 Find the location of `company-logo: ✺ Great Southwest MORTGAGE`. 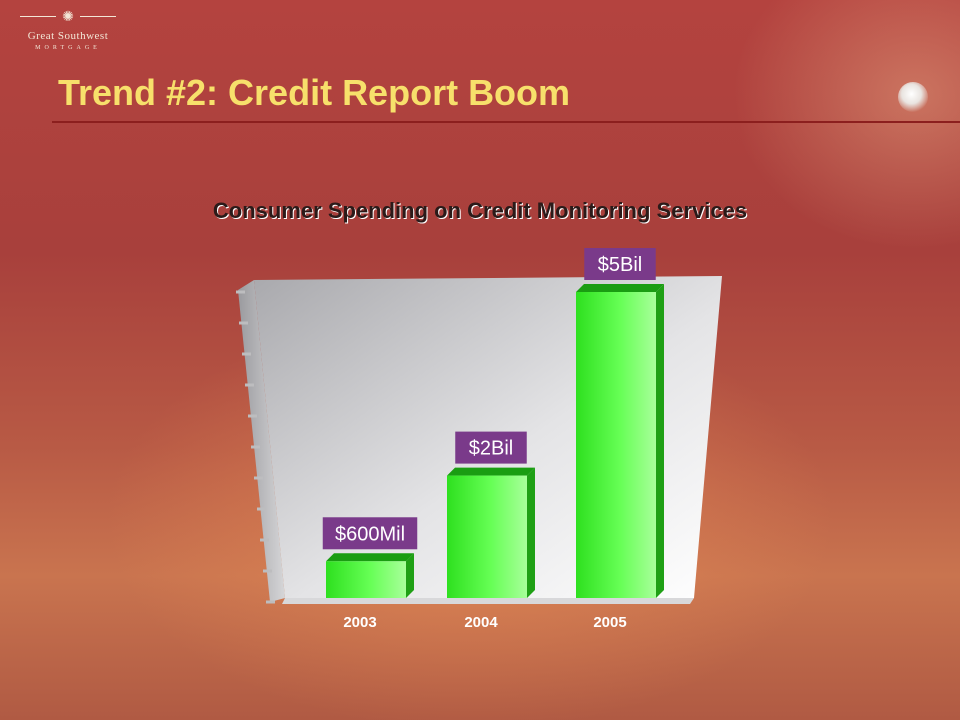

company-logo: ✺ Great Southwest MORTGAGE is located at coordinates (67, 31).